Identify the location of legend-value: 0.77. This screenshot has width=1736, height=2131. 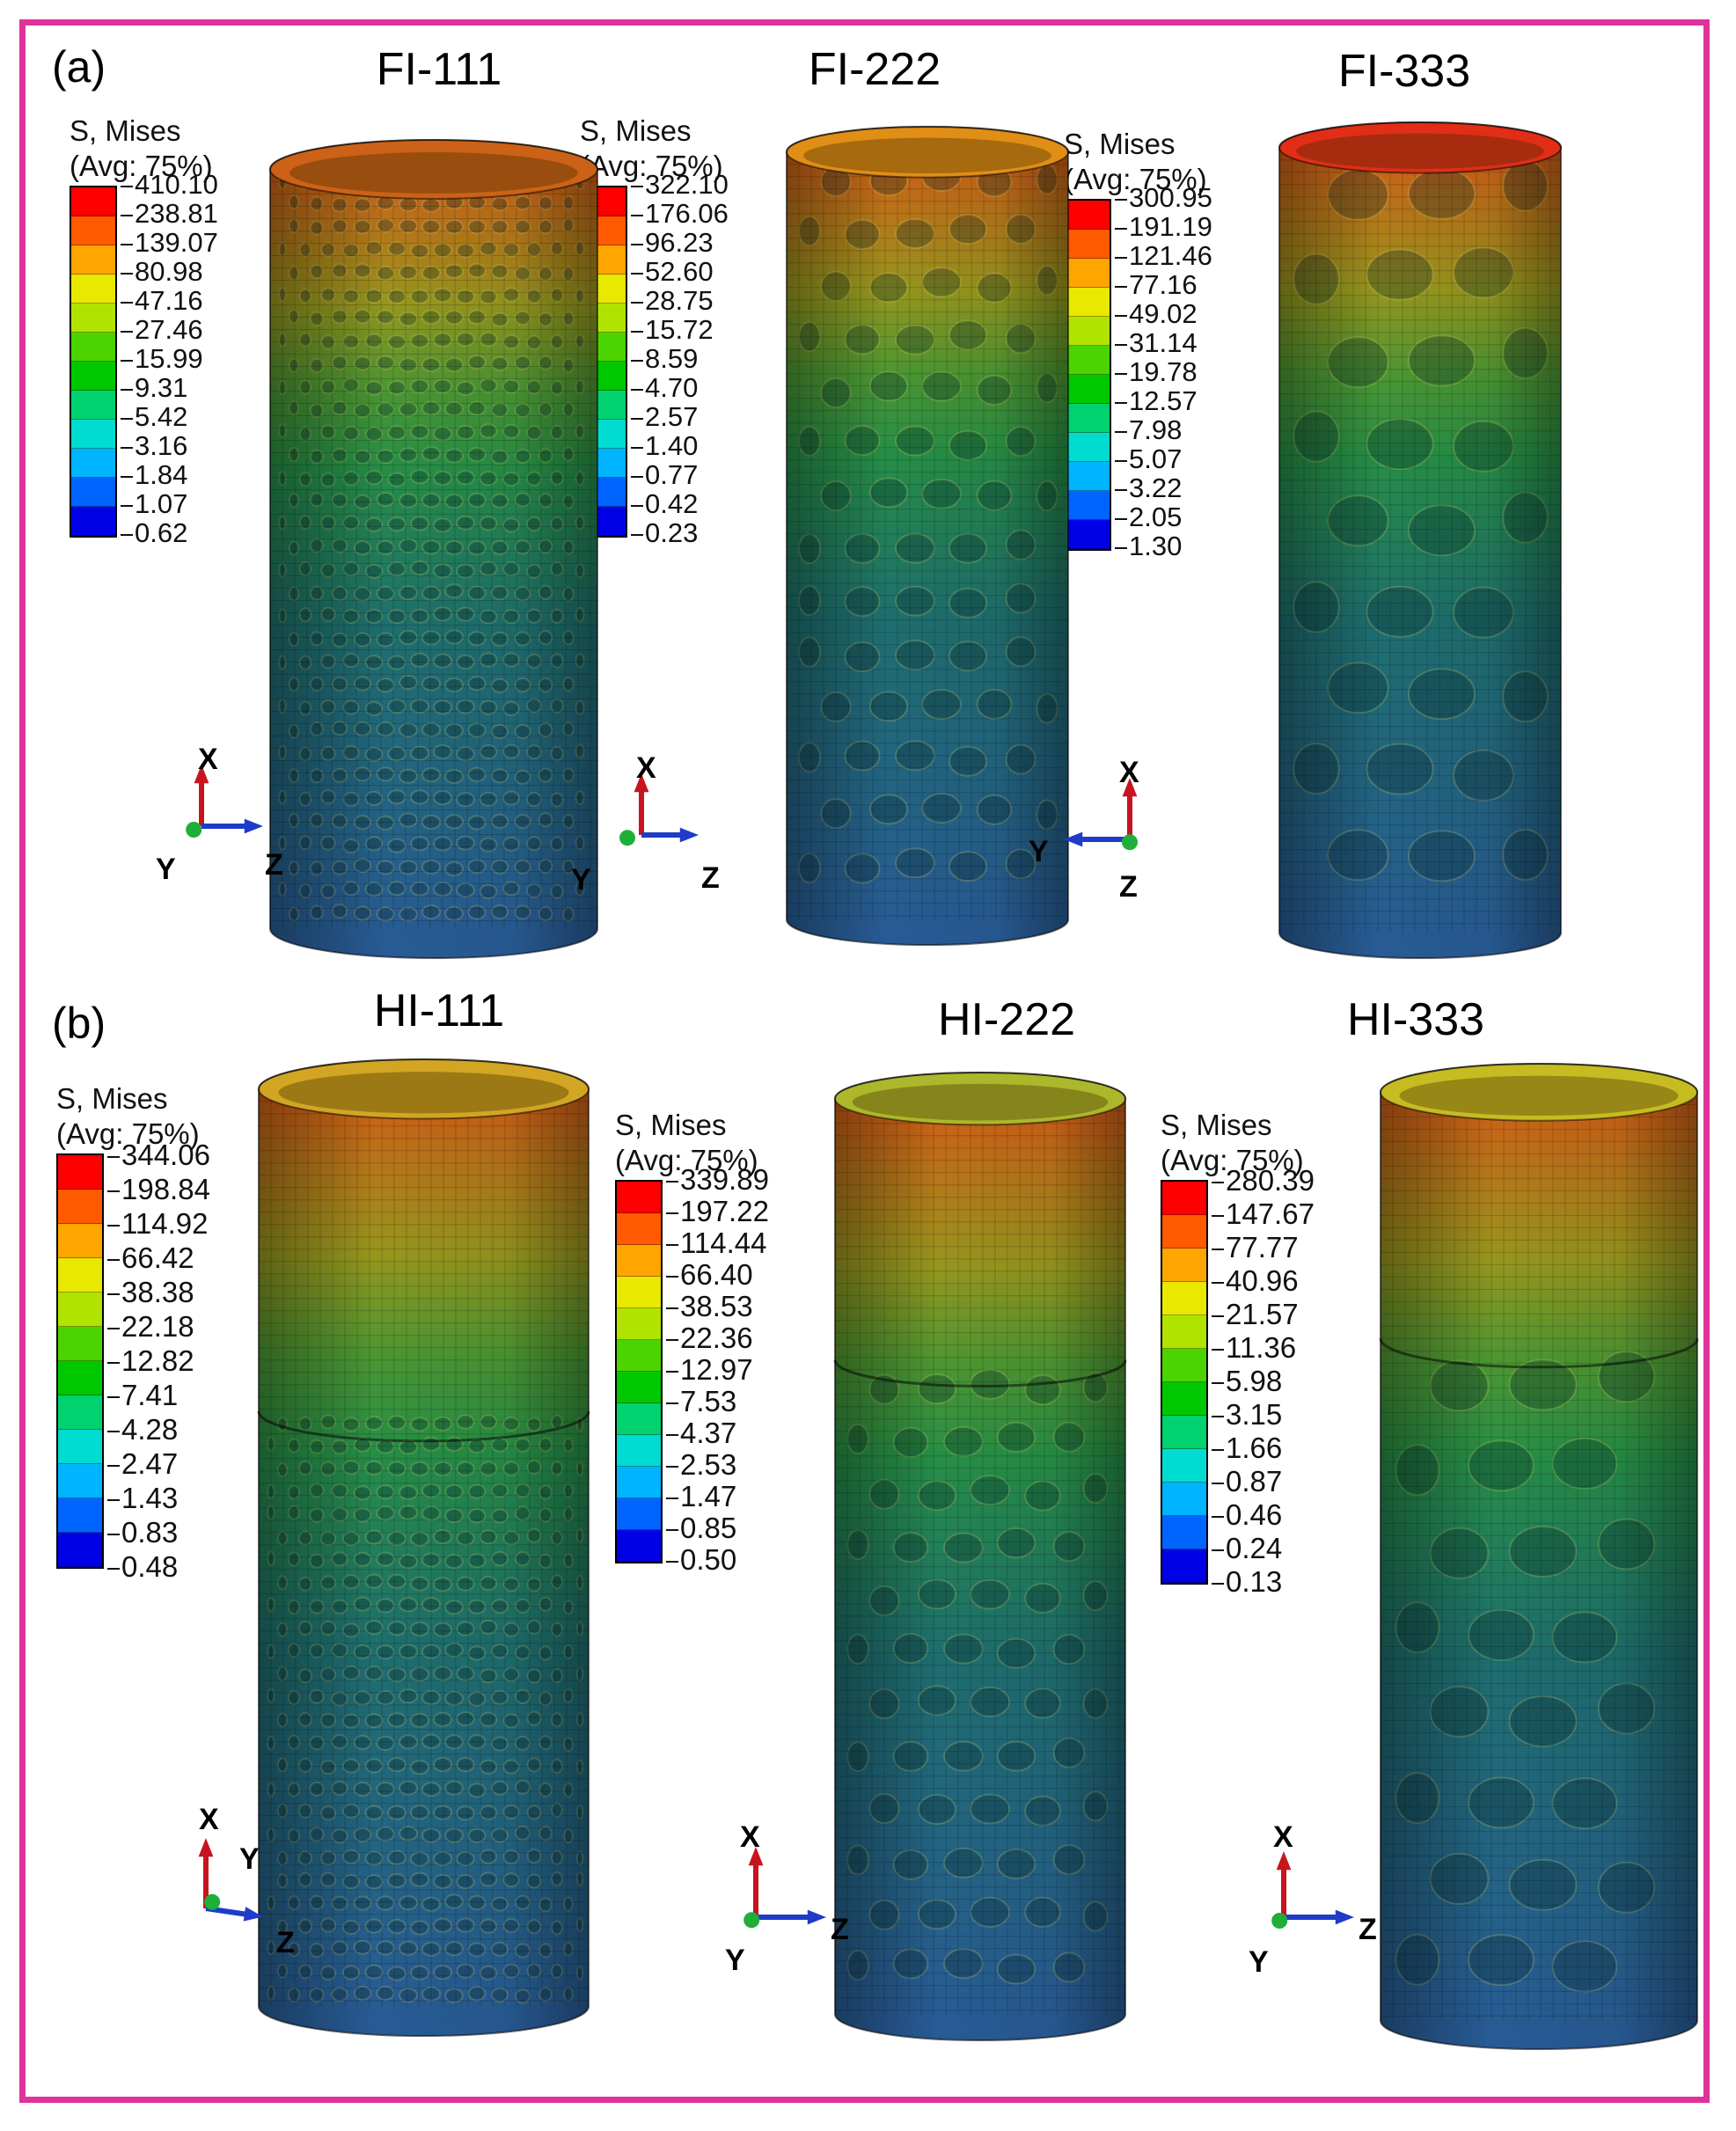
(680, 474).